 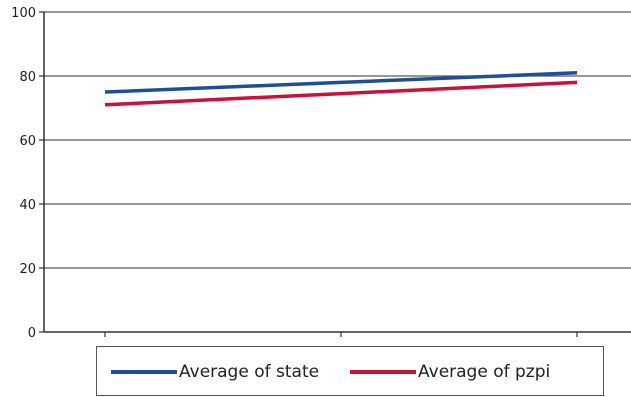 I want to click on y-tick-label-0: 0, so click(x=32, y=333).